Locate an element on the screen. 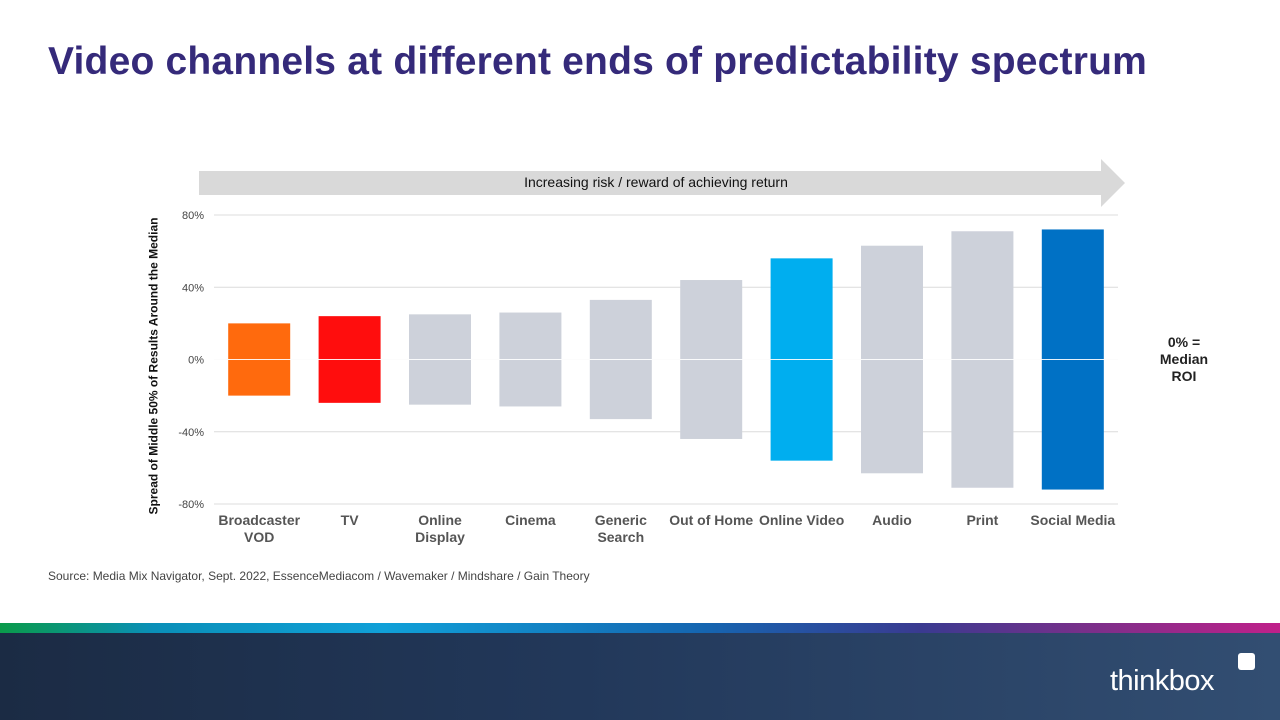 The image size is (1280, 720). y-tick-label: 40% is located at coordinates (193, 288).